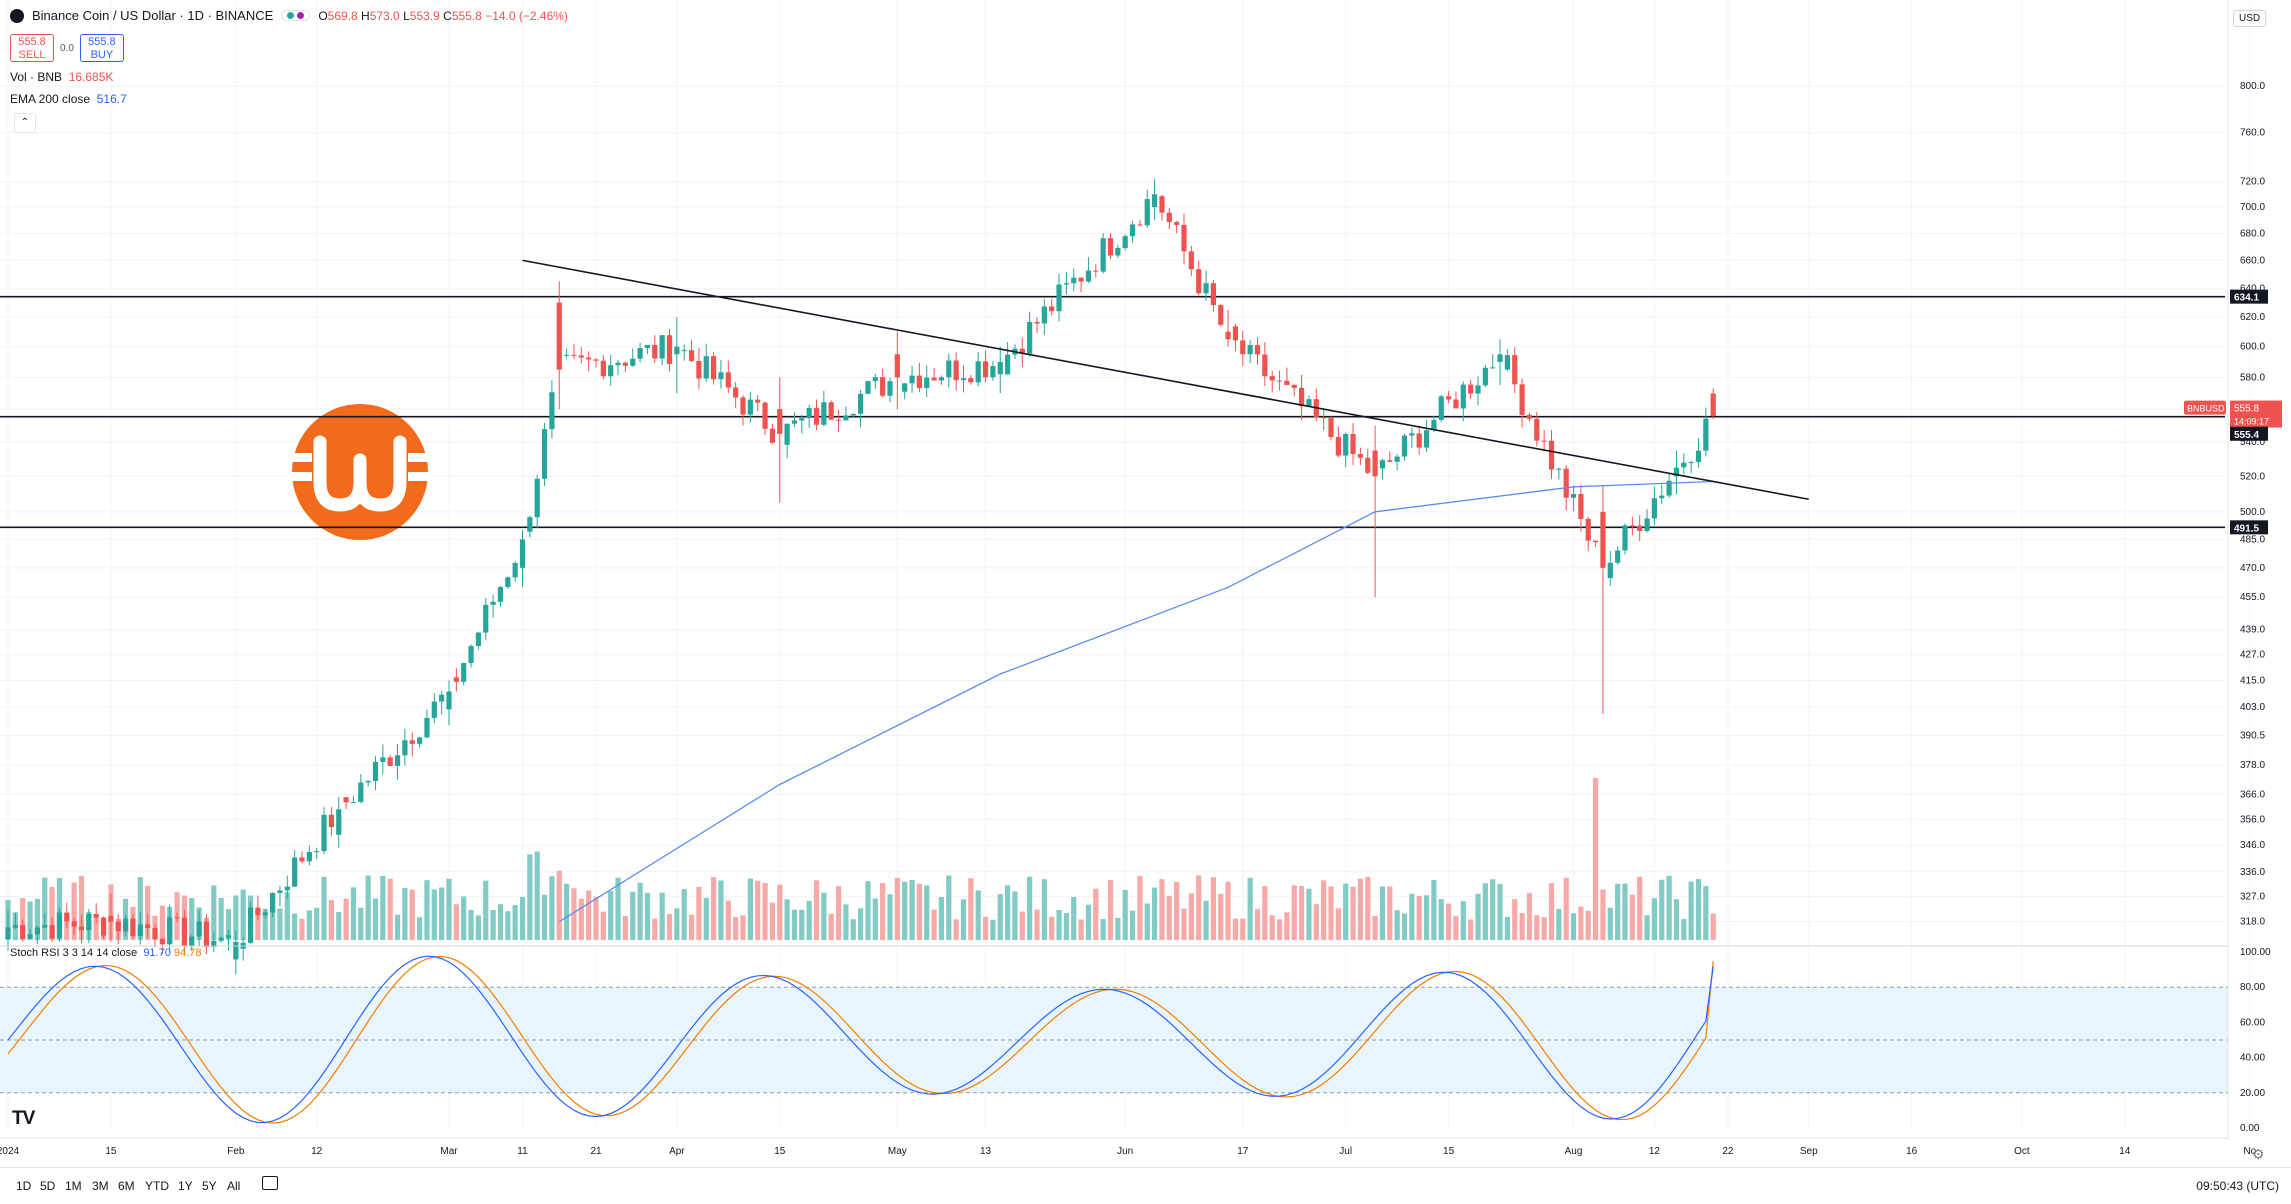 The width and height of the screenshot is (2291, 1204). Describe the element at coordinates (296, 15) in the screenshot. I see `market-status-icon` at that location.